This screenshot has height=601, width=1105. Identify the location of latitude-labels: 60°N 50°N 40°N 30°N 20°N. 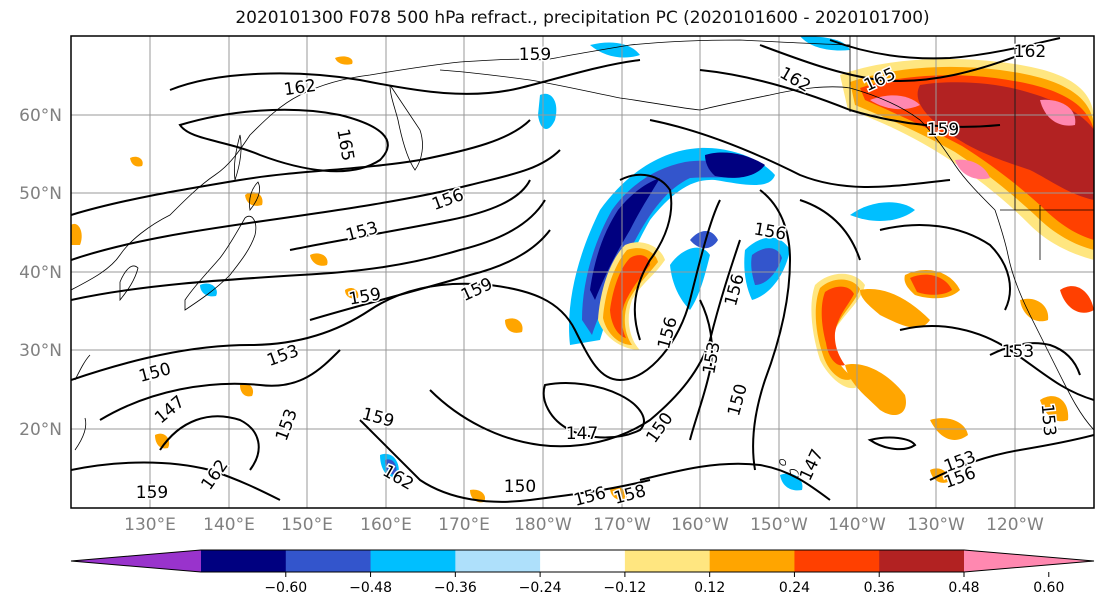
(40, 273).